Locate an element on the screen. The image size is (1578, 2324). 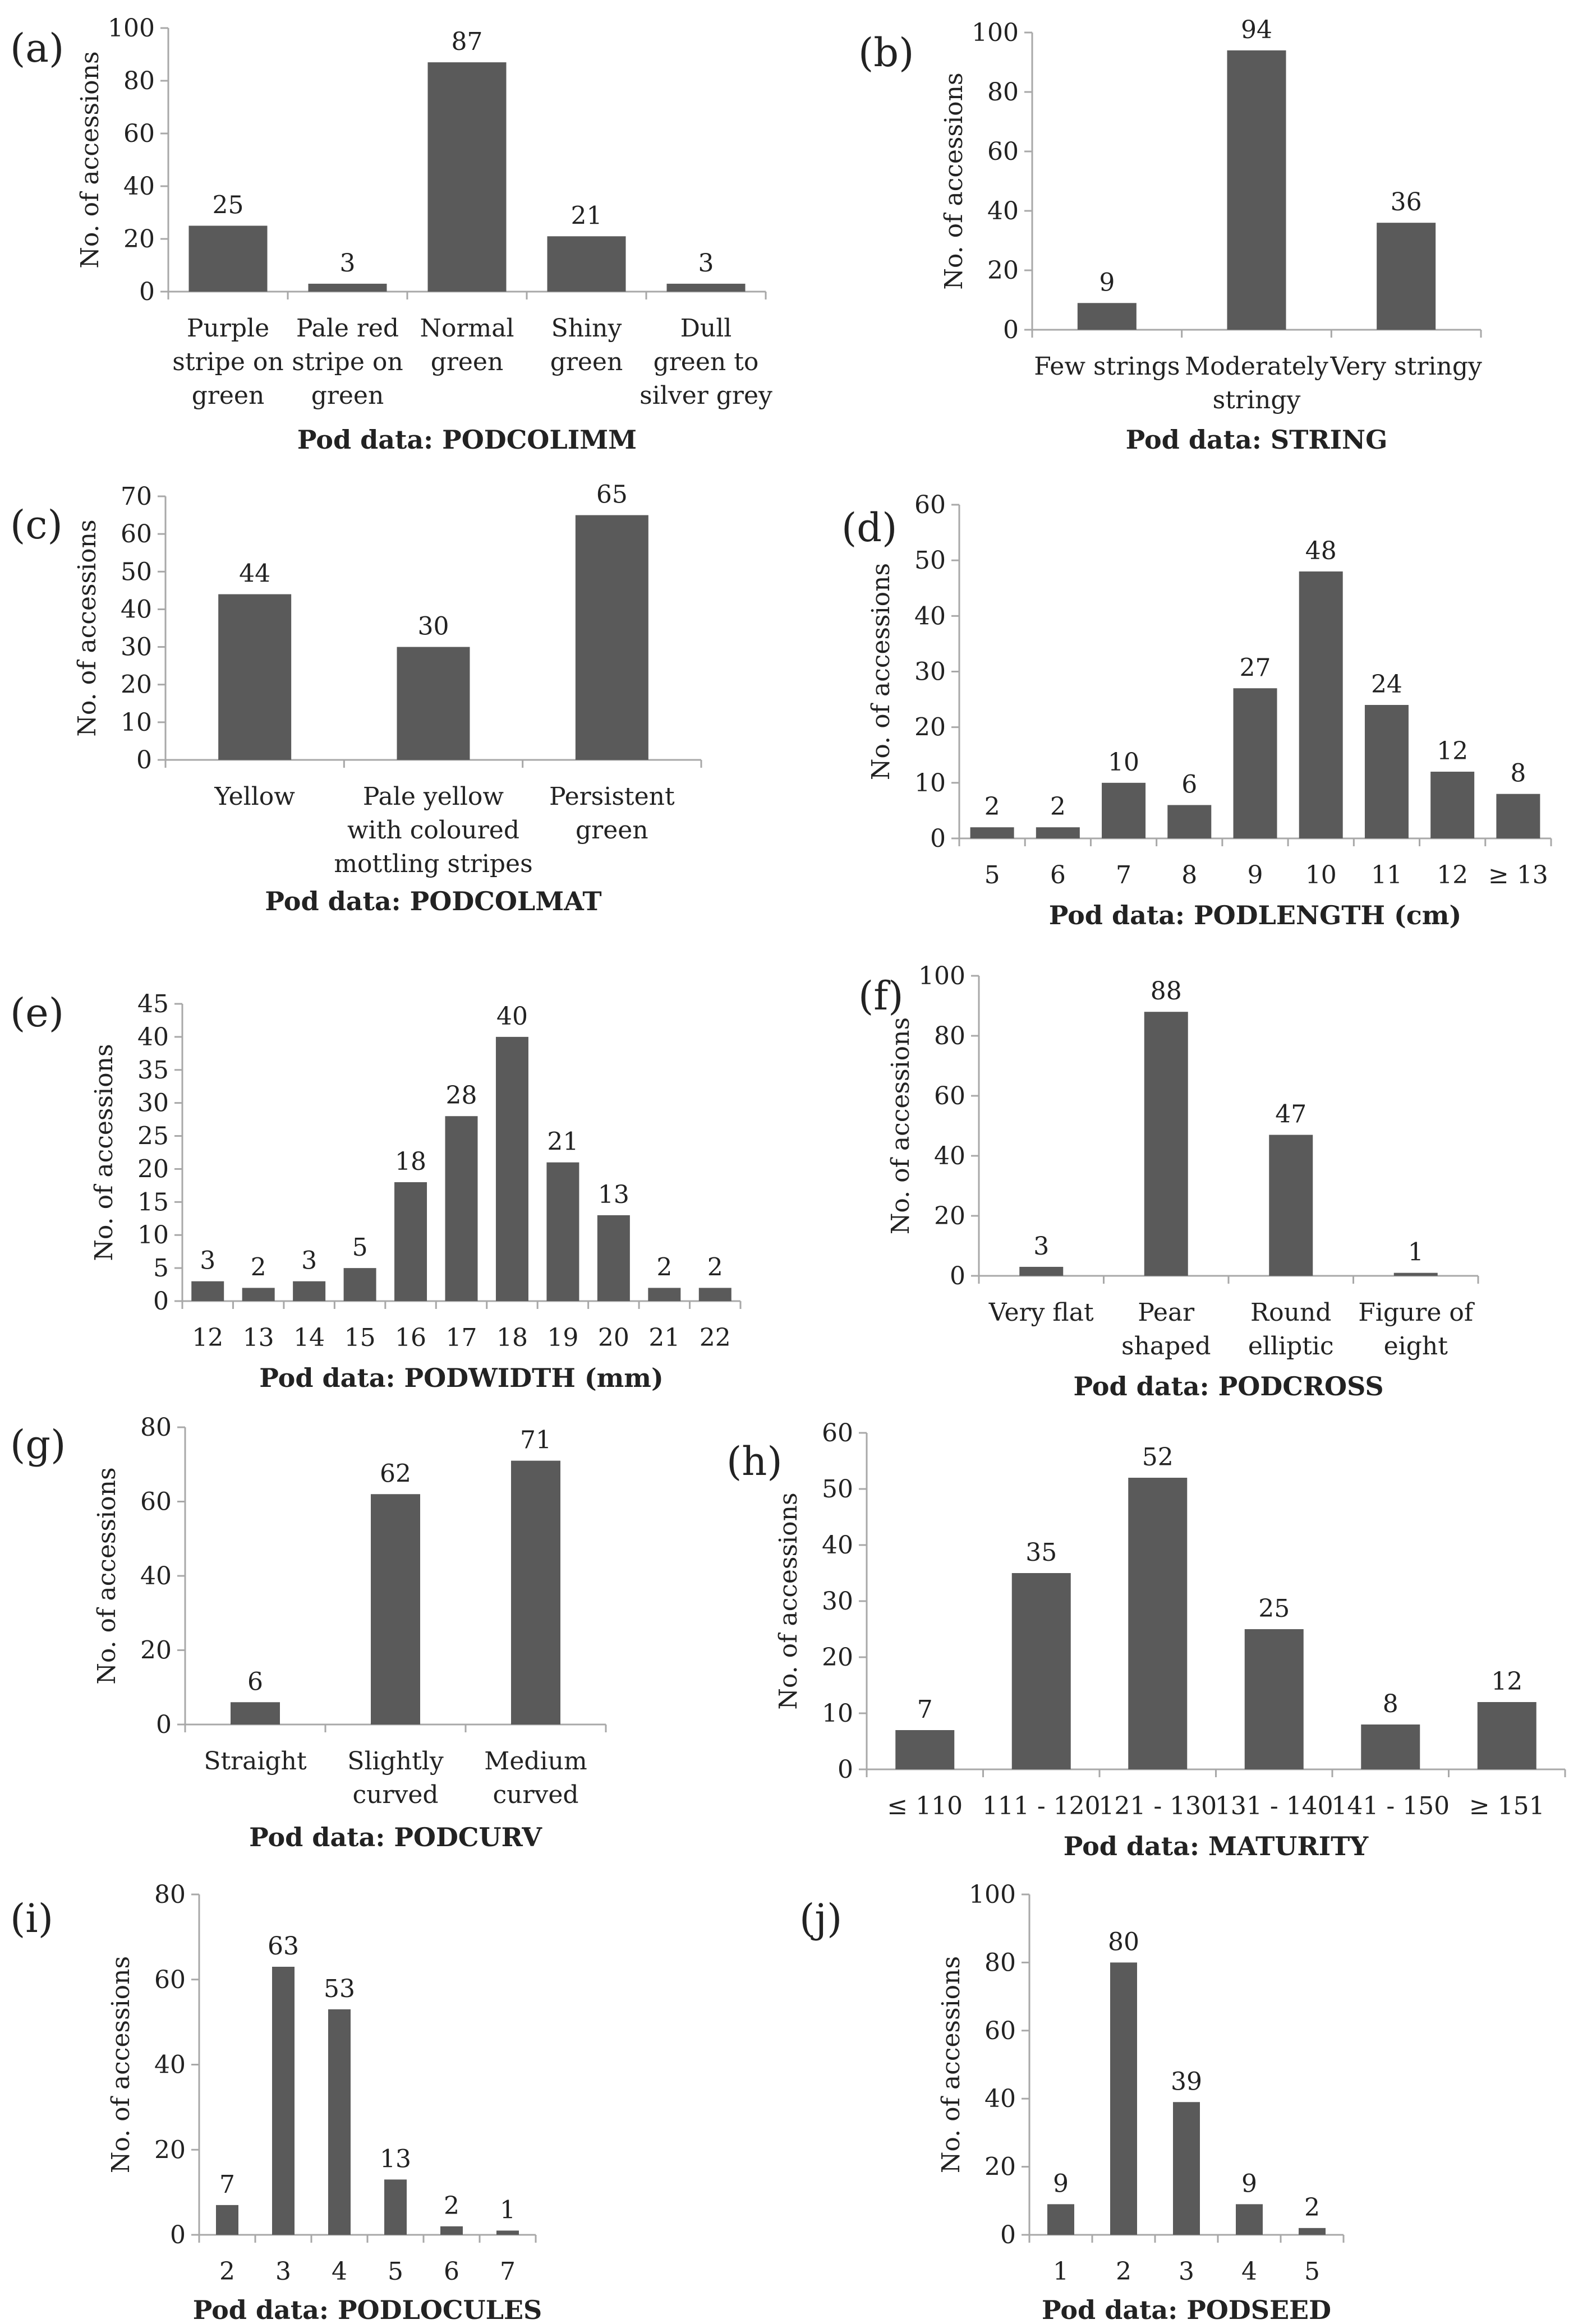
data-label: 47 is located at coordinates (1290, 1114).